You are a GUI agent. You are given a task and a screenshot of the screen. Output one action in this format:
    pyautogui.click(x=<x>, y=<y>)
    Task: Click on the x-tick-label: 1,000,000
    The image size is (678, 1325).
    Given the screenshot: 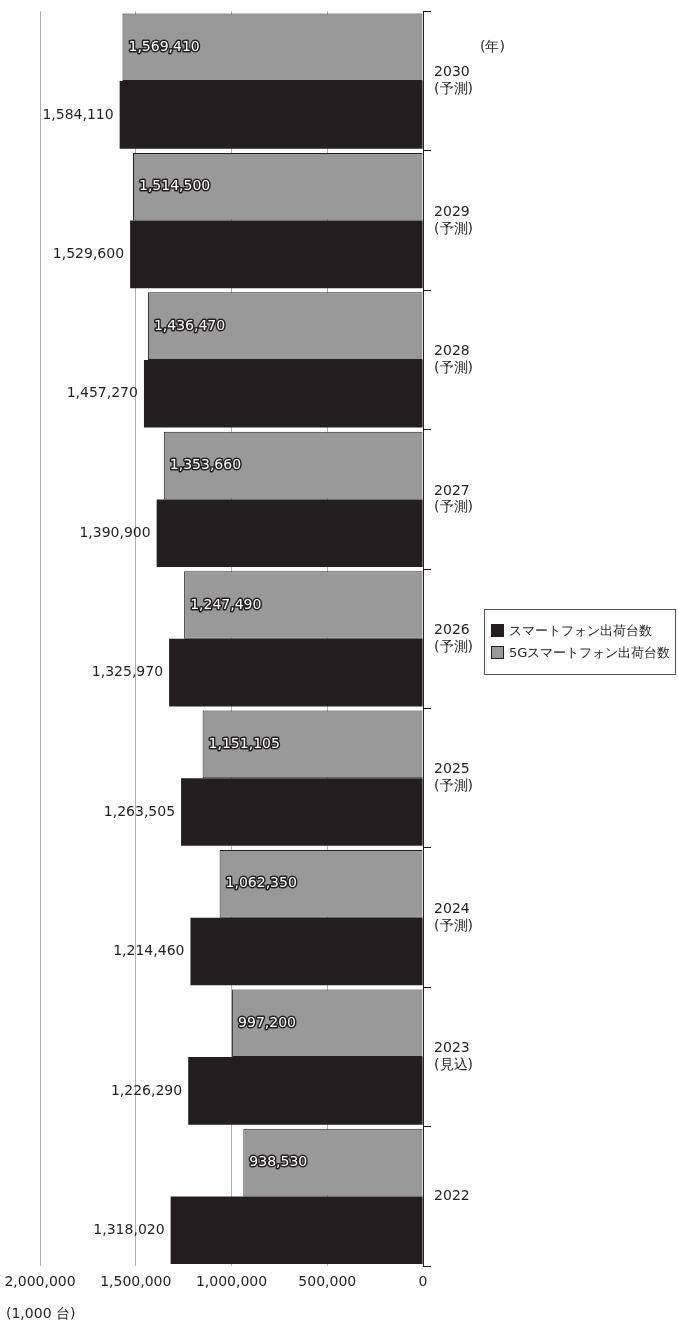 What is the action you would take?
    pyautogui.click(x=231, y=1281)
    